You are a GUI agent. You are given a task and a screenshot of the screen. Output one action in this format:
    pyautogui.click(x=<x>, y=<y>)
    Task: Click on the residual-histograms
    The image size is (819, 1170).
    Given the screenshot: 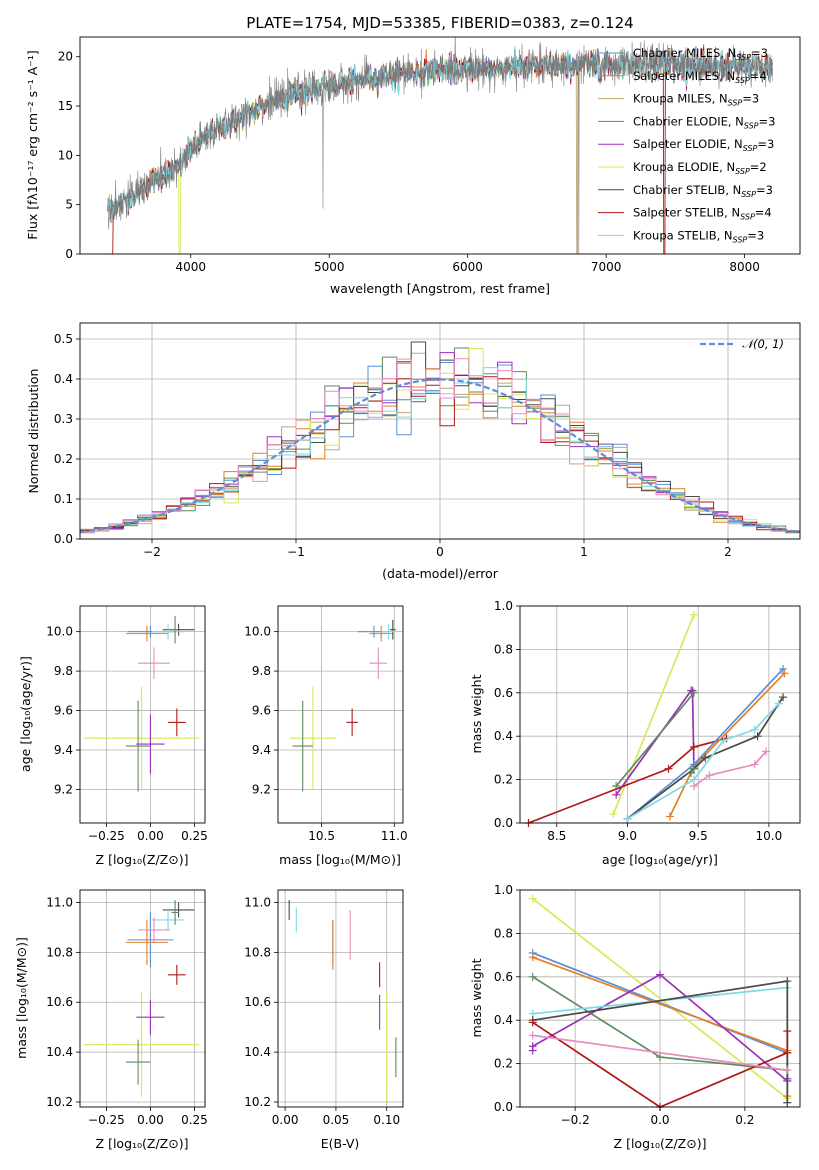 What is the action you would take?
    pyautogui.click(x=440, y=437)
    